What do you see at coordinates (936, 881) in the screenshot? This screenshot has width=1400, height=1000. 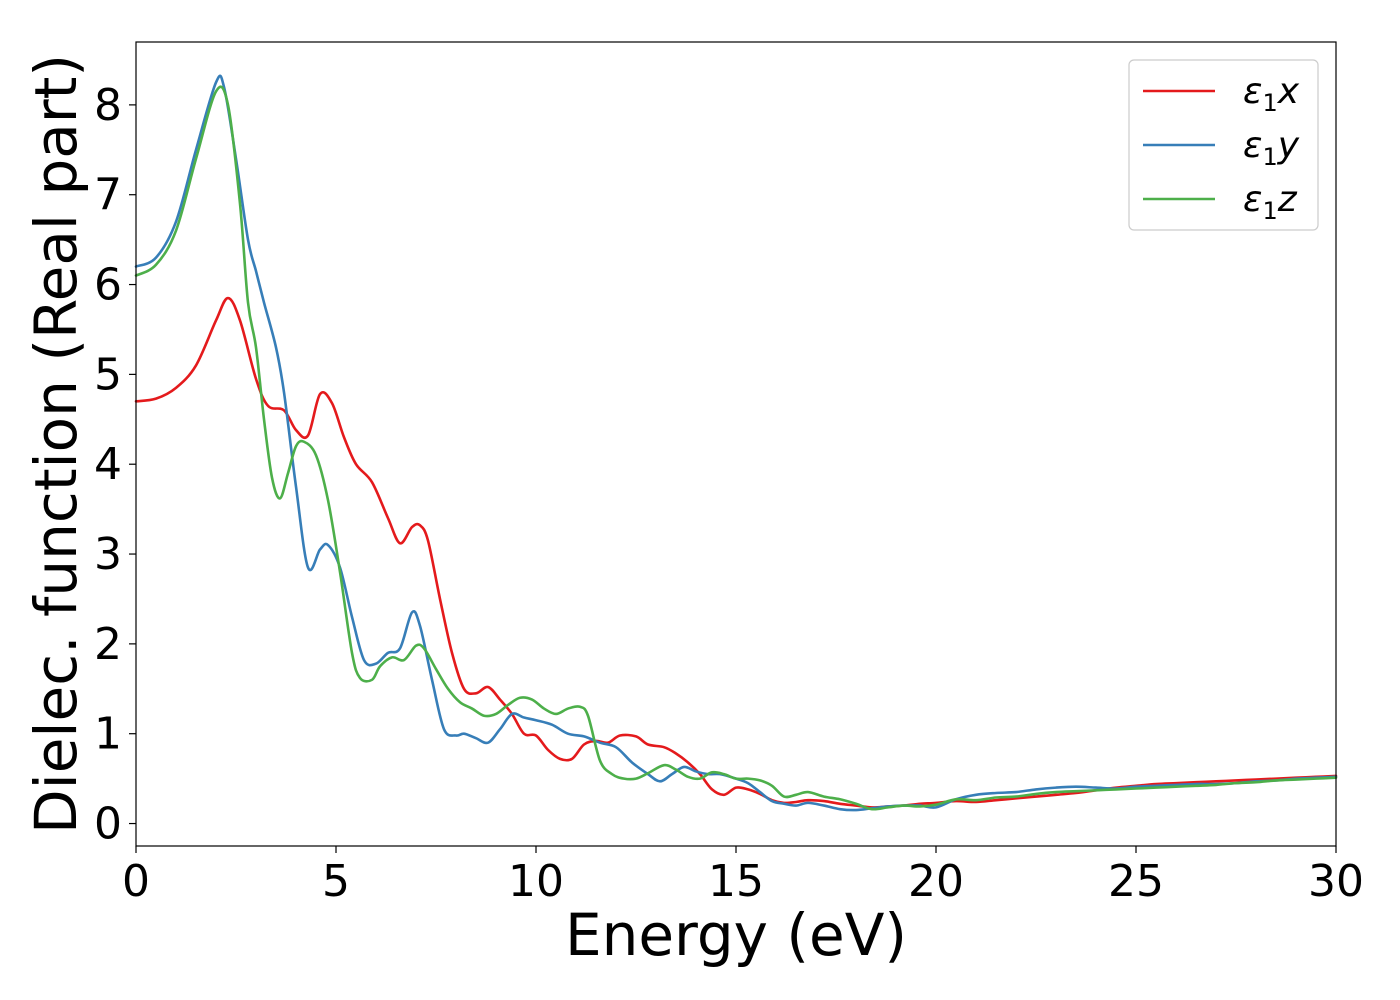 I see `x-tick-label: 20` at bounding box center [936, 881].